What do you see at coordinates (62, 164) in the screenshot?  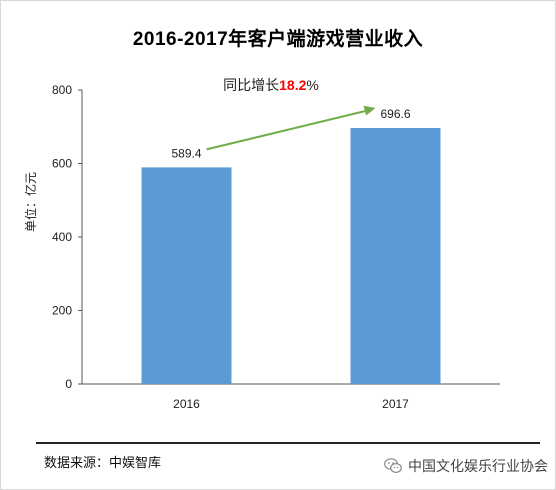 I see `y-tick-label: 600` at bounding box center [62, 164].